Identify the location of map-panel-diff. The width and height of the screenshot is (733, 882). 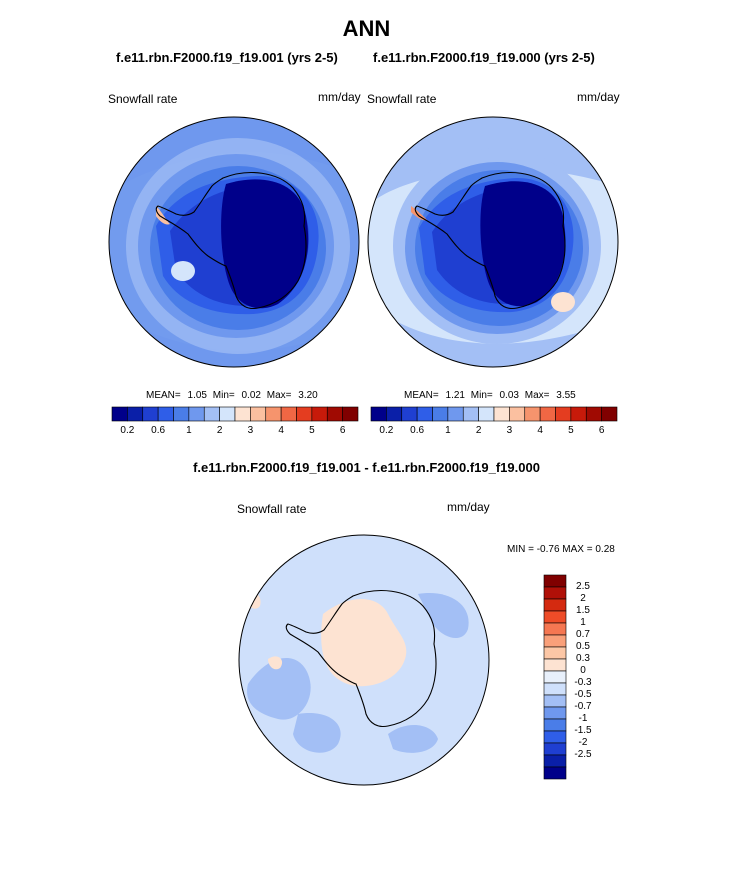
(364, 660).